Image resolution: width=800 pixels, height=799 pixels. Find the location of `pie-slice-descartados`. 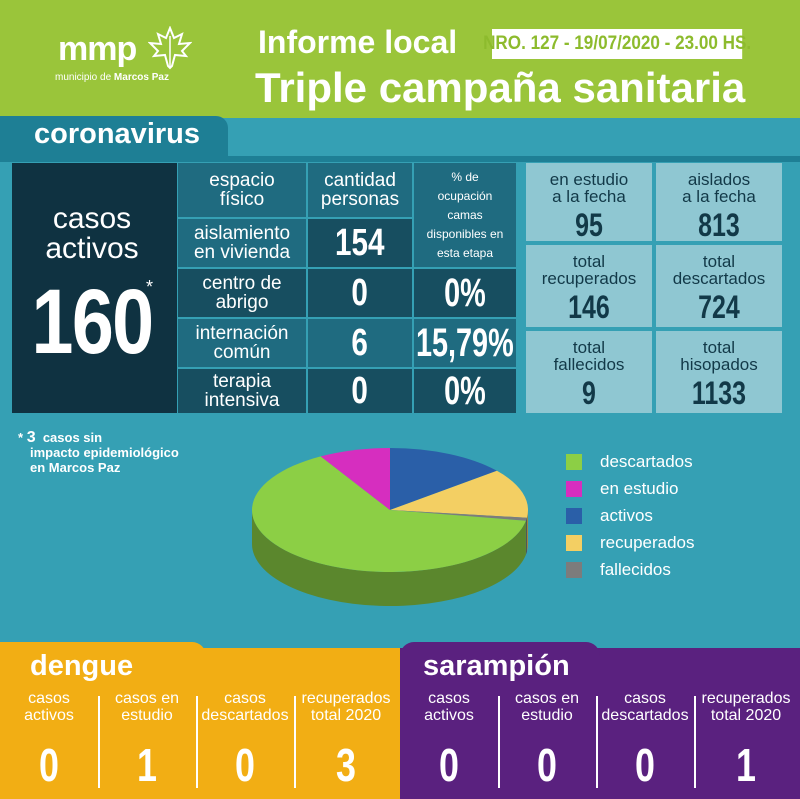

pie-slice-descartados is located at coordinates (389, 514).